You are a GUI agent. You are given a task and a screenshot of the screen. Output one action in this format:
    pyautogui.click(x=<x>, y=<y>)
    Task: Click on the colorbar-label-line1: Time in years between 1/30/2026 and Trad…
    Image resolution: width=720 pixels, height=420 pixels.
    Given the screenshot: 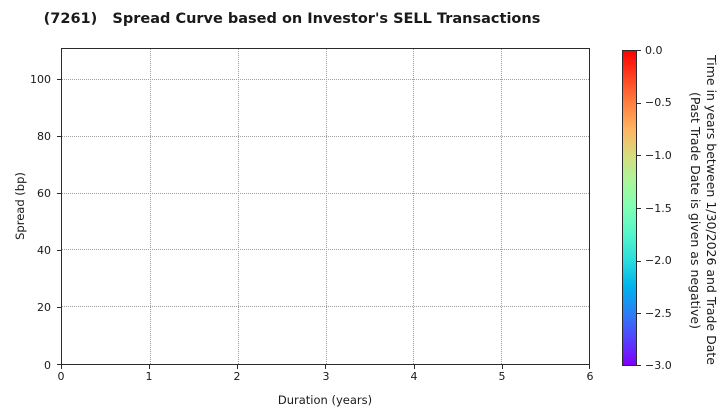 What is the action you would take?
    pyautogui.click(x=711, y=210)
    